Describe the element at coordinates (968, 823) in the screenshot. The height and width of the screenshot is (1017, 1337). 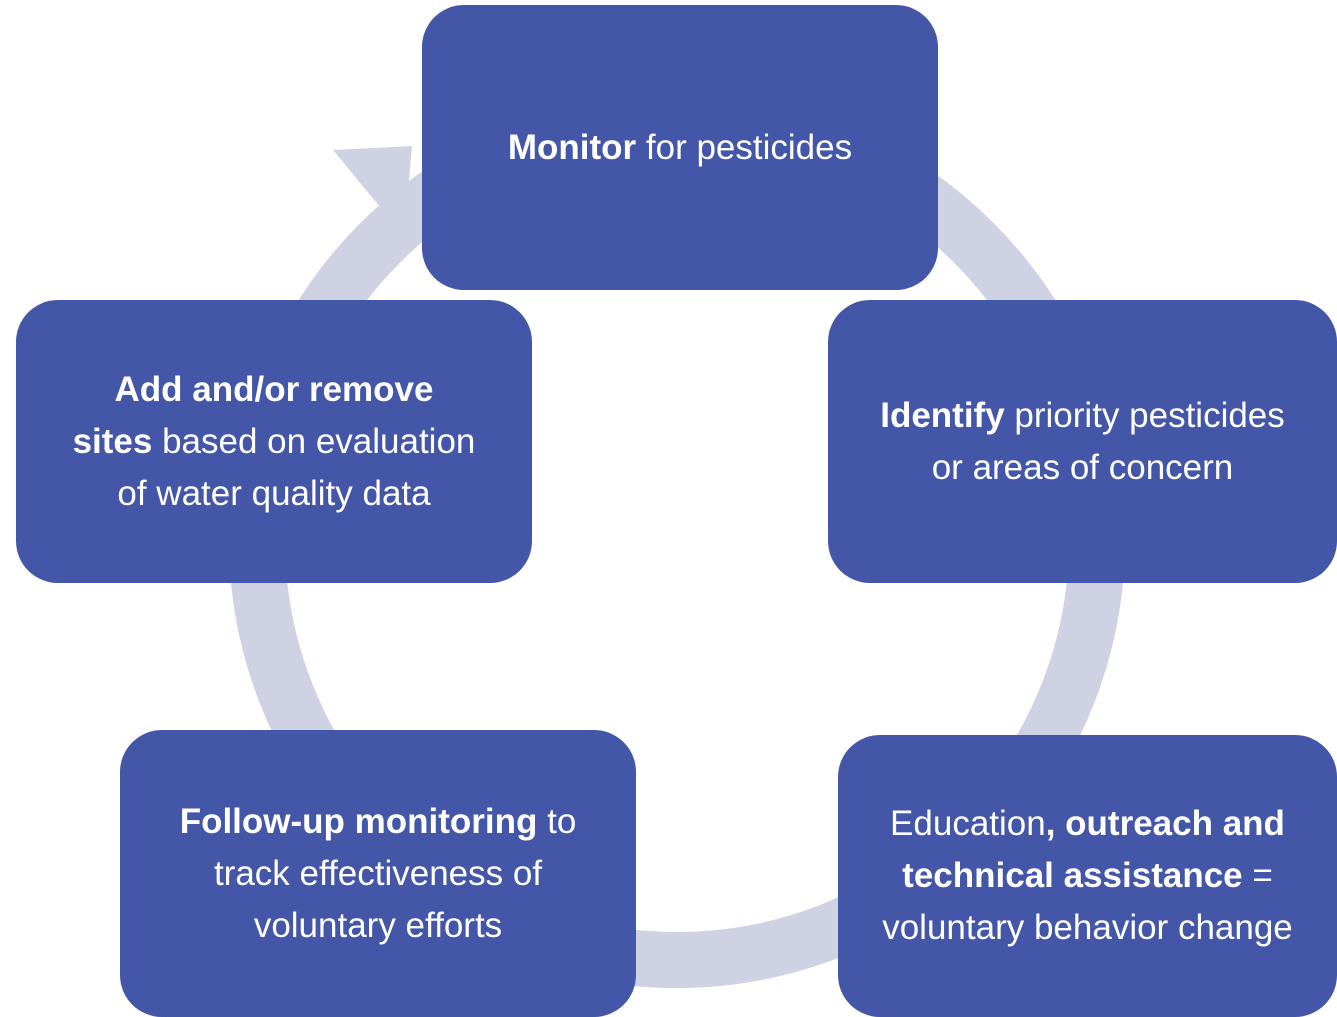
I see `text: Education` at that location.